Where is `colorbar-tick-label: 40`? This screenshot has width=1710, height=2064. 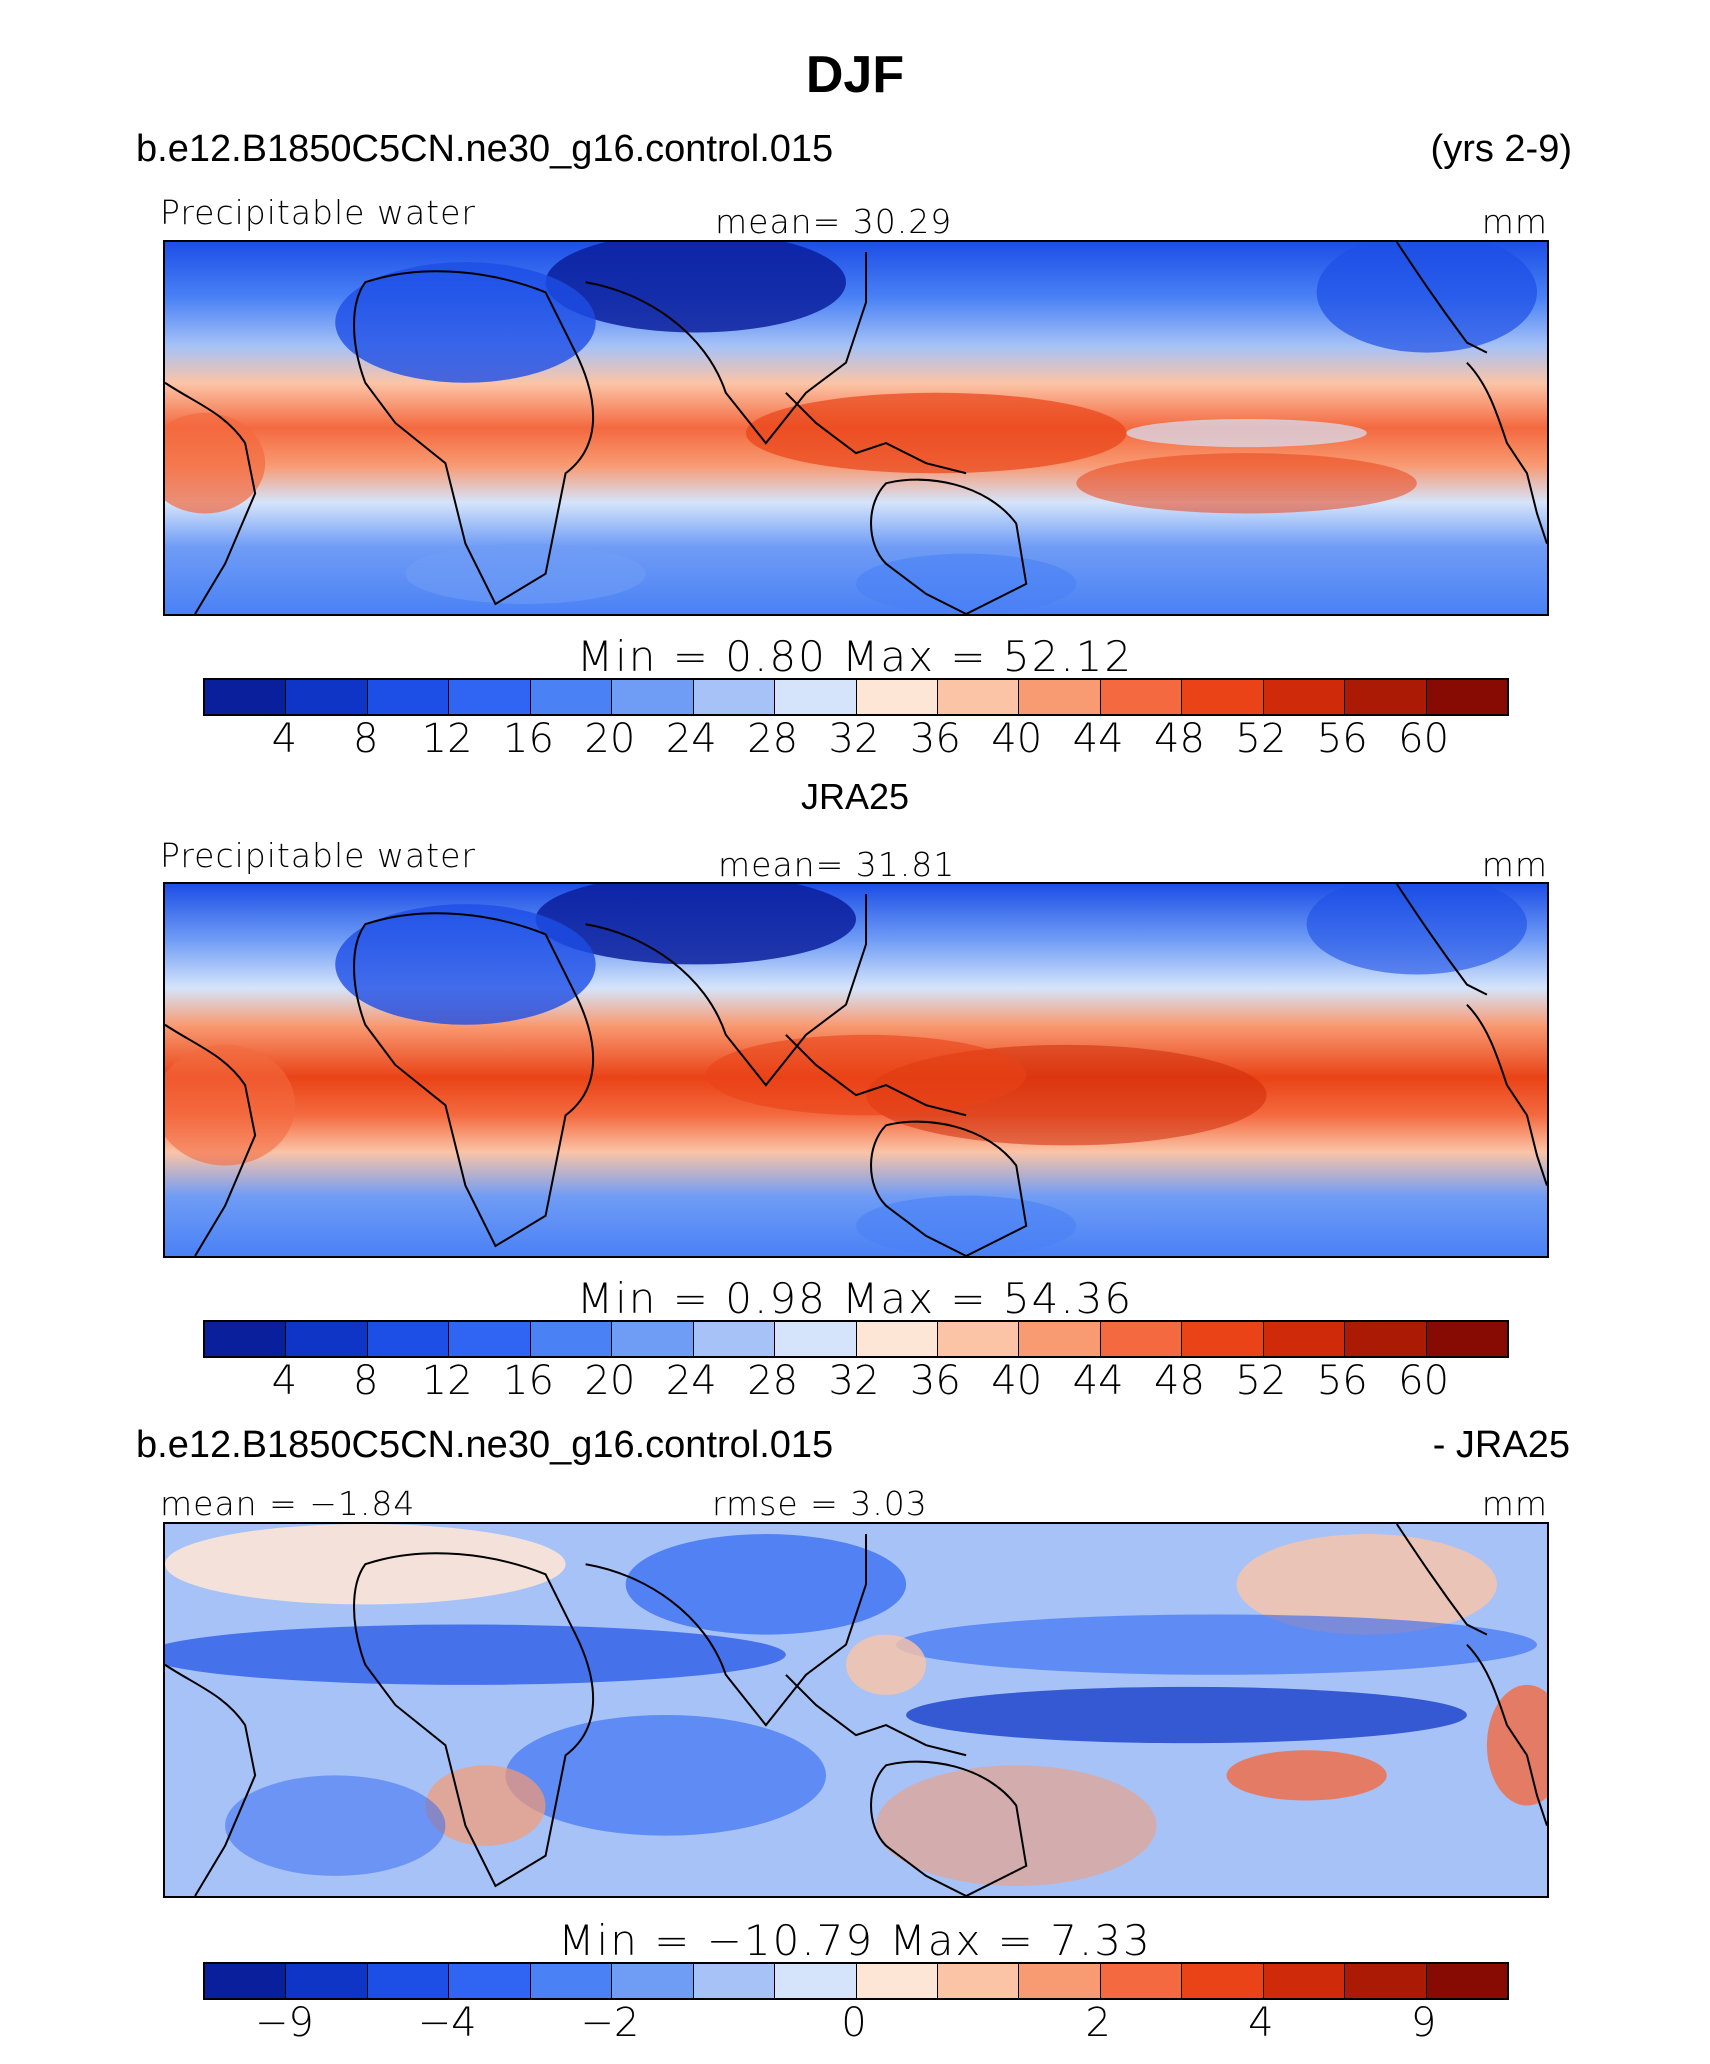 colorbar-tick-label: 40 is located at coordinates (1017, 1381).